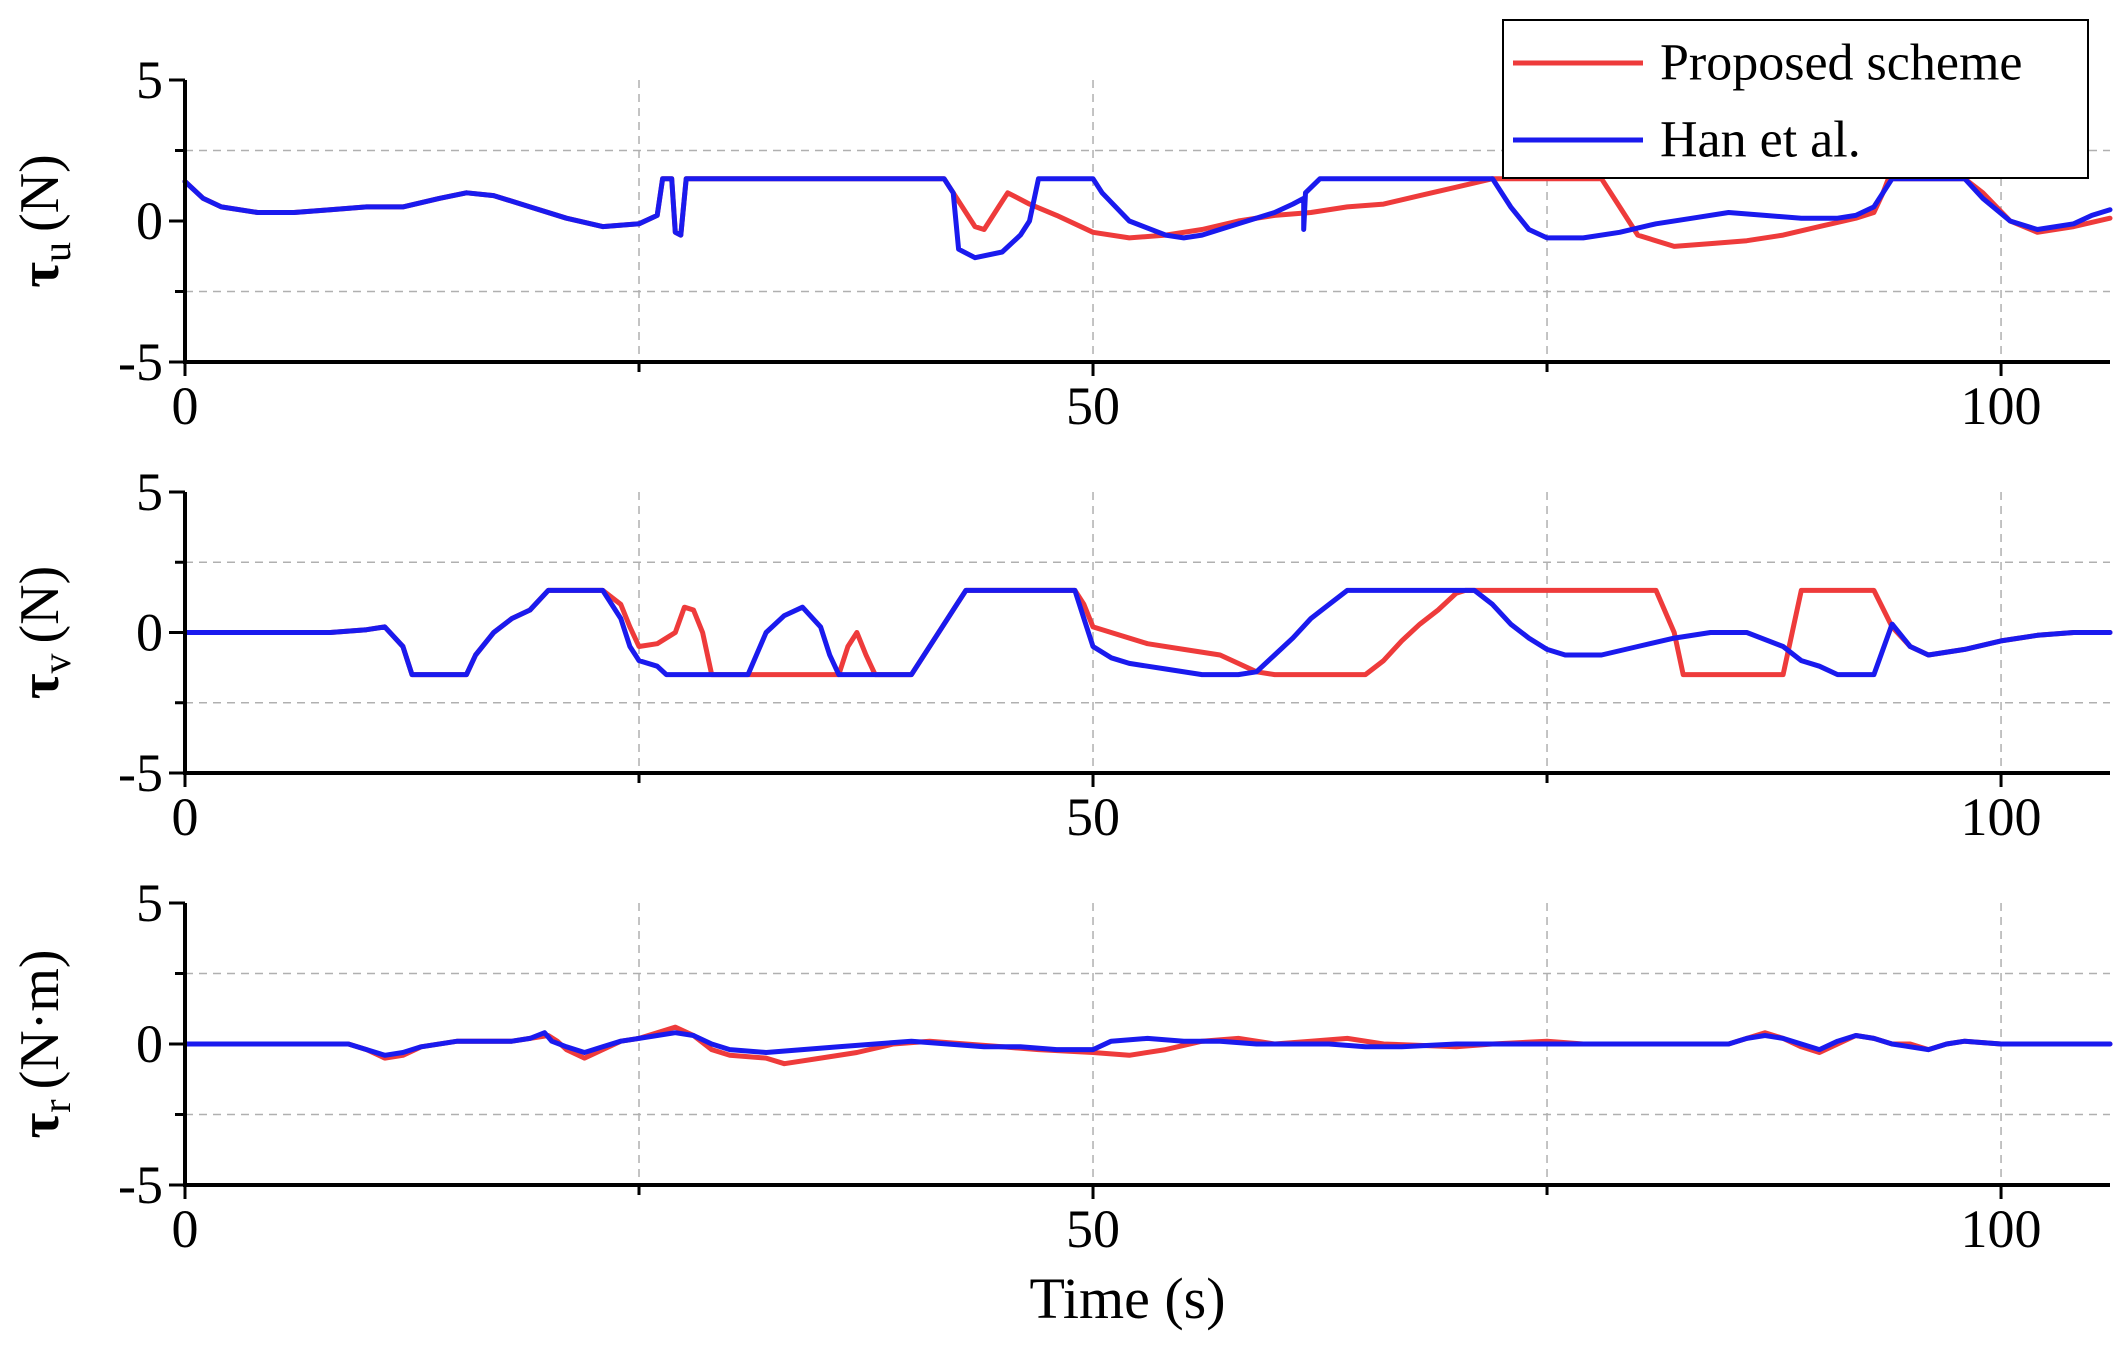 The height and width of the screenshot is (1346, 2124). What do you see at coordinates (44, 221) in the screenshot?
I see `y-axis-label: τu(N)` at bounding box center [44, 221].